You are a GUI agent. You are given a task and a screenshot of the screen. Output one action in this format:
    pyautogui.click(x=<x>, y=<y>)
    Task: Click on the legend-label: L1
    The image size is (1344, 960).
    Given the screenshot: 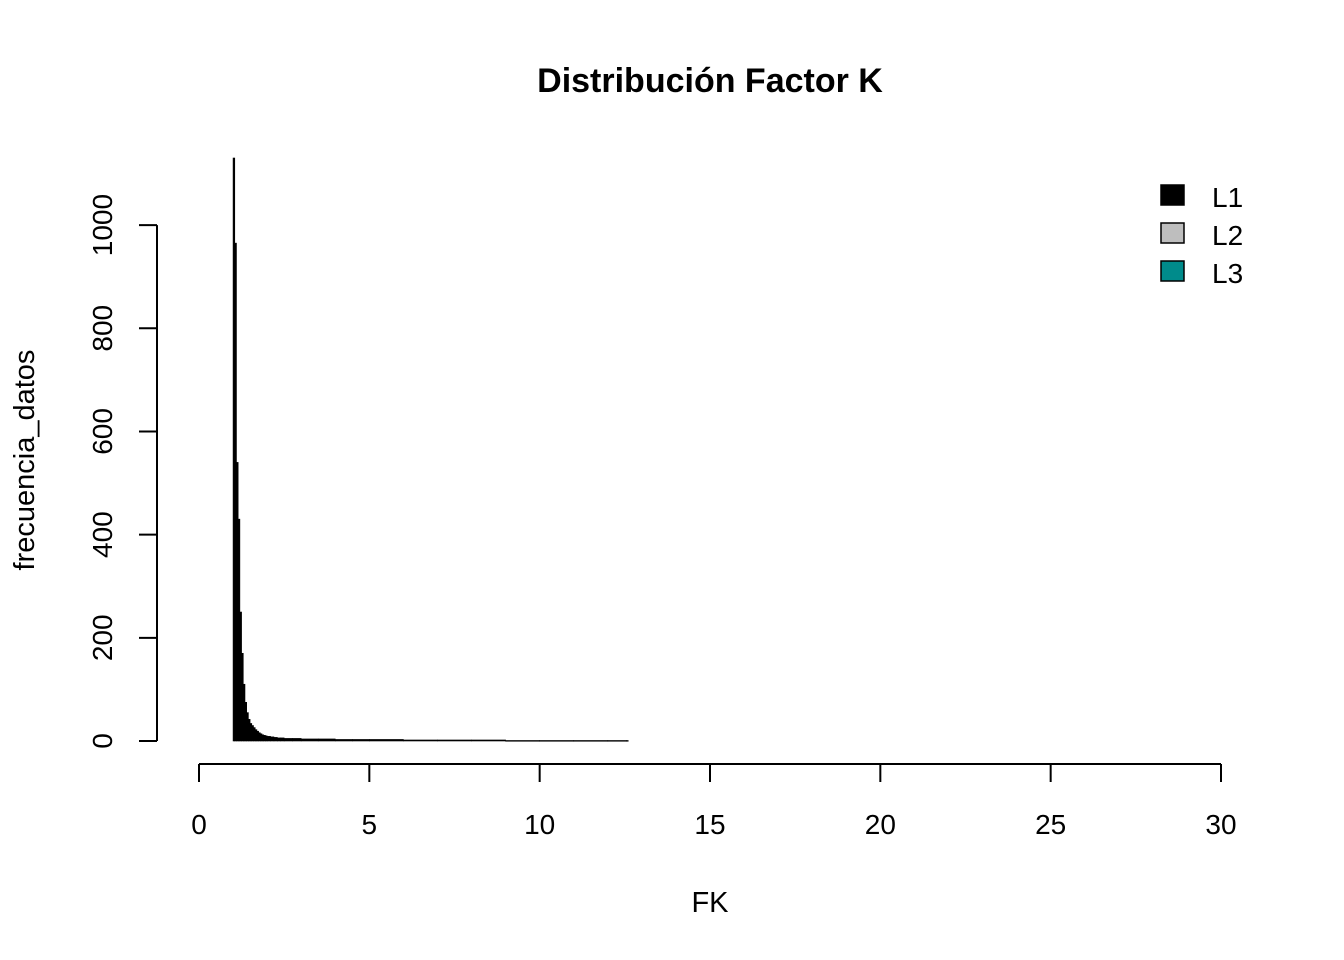 What is the action you would take?
    pyautogui.click(x=1227, y=197)
    